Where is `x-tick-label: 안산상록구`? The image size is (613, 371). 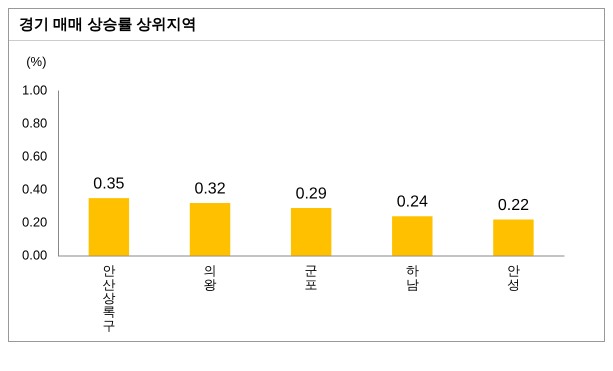
x-tick-label: 안산상록구 is located at coordinates (109, 298).